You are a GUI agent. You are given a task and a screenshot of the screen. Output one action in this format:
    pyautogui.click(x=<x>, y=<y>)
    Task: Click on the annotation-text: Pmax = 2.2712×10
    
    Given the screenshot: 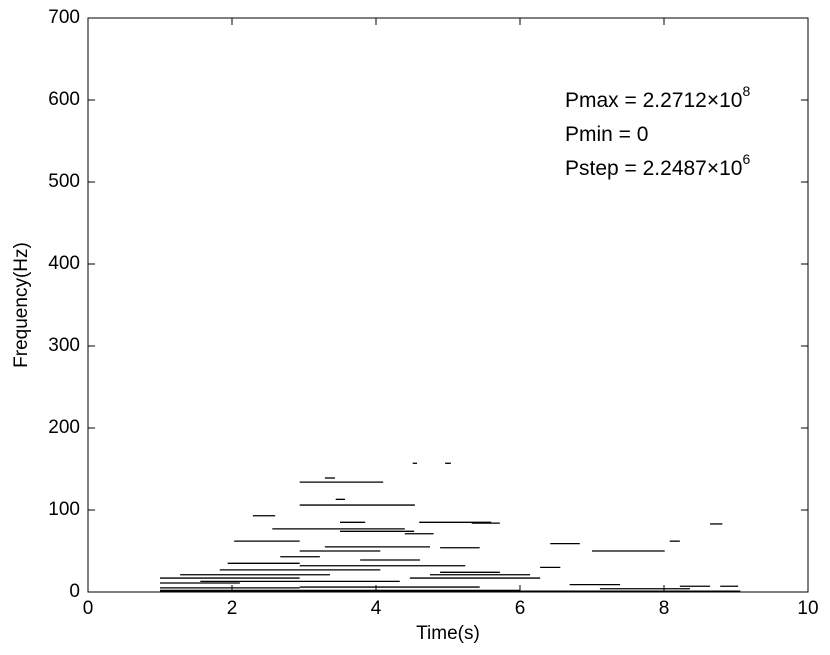 What is the action you would take?
    pyautogui.click(x=653, y=100)
    